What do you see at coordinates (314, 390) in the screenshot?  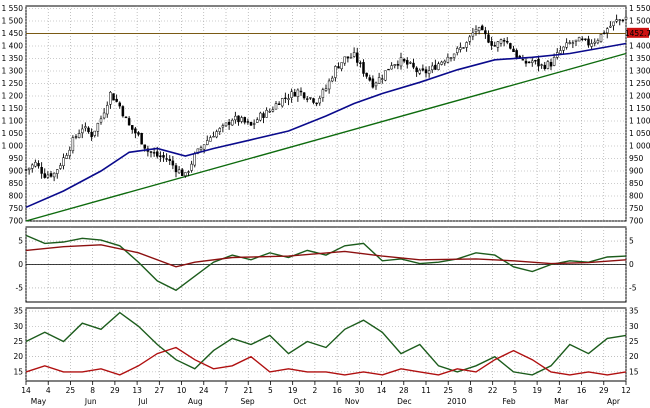 I see `x-day-label-13: 2` at bounding box center [314, 390].